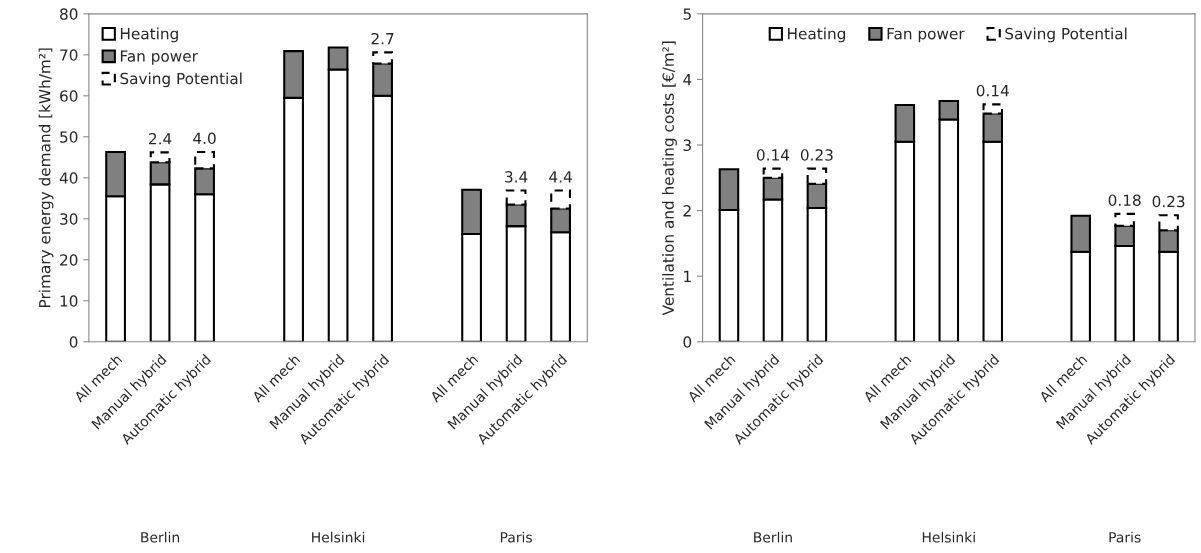  What do you see at coordinates (69, 96) in the screenshot?
I see `y-tick-label: 60` at bounding box center [69, 96].